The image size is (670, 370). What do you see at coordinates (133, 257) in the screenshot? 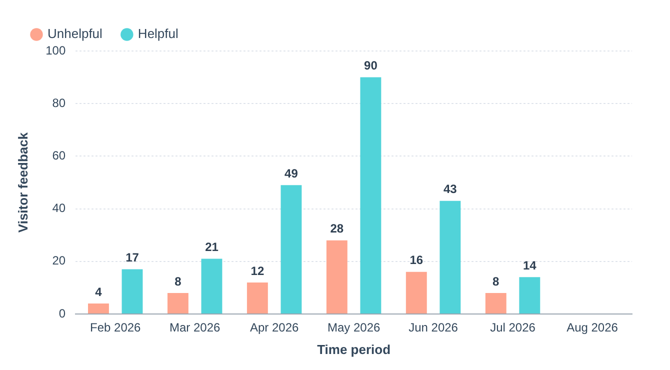
I see `data-label: 17` at bounding box center [133, 257].